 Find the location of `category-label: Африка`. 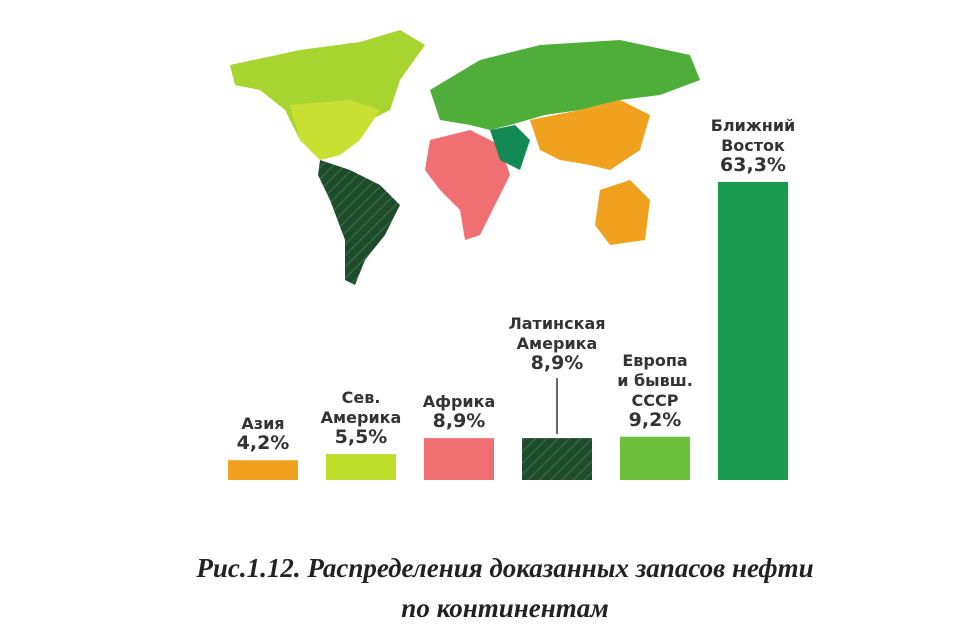

category-label: Африка is located at coordinates (459, 402).